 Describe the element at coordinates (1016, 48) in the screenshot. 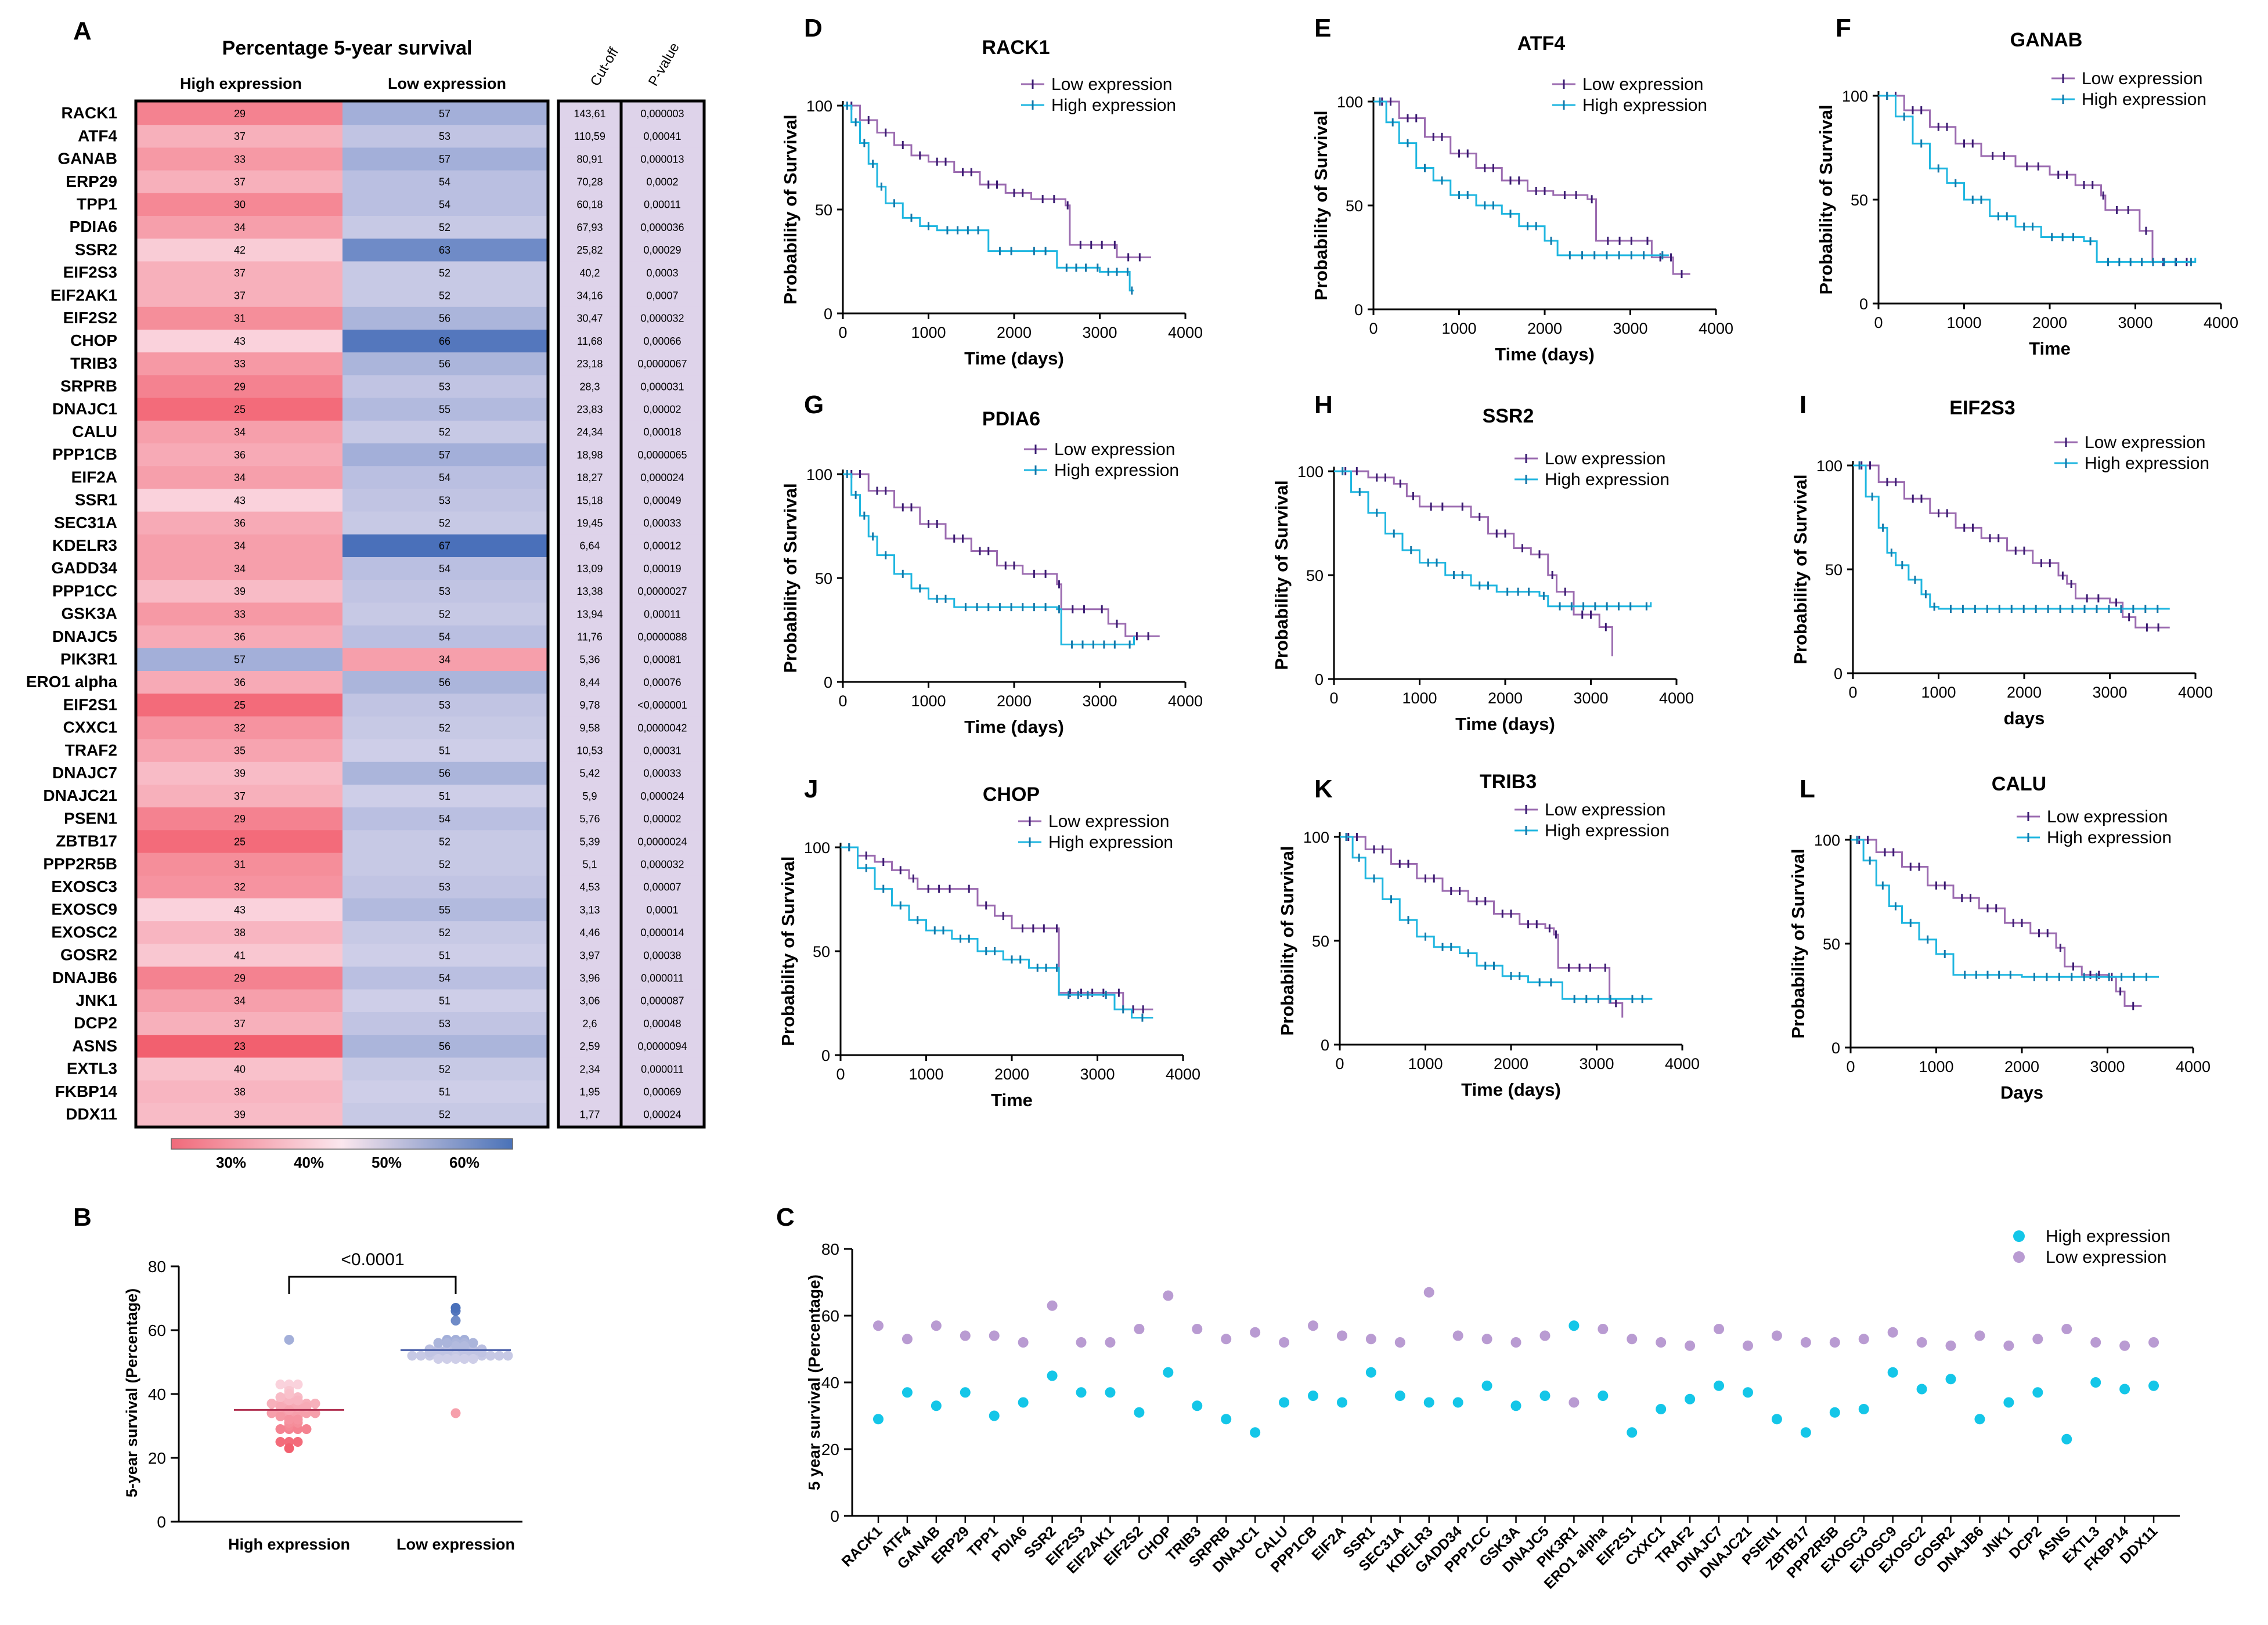

I see `km-title: RACK1` at that location.